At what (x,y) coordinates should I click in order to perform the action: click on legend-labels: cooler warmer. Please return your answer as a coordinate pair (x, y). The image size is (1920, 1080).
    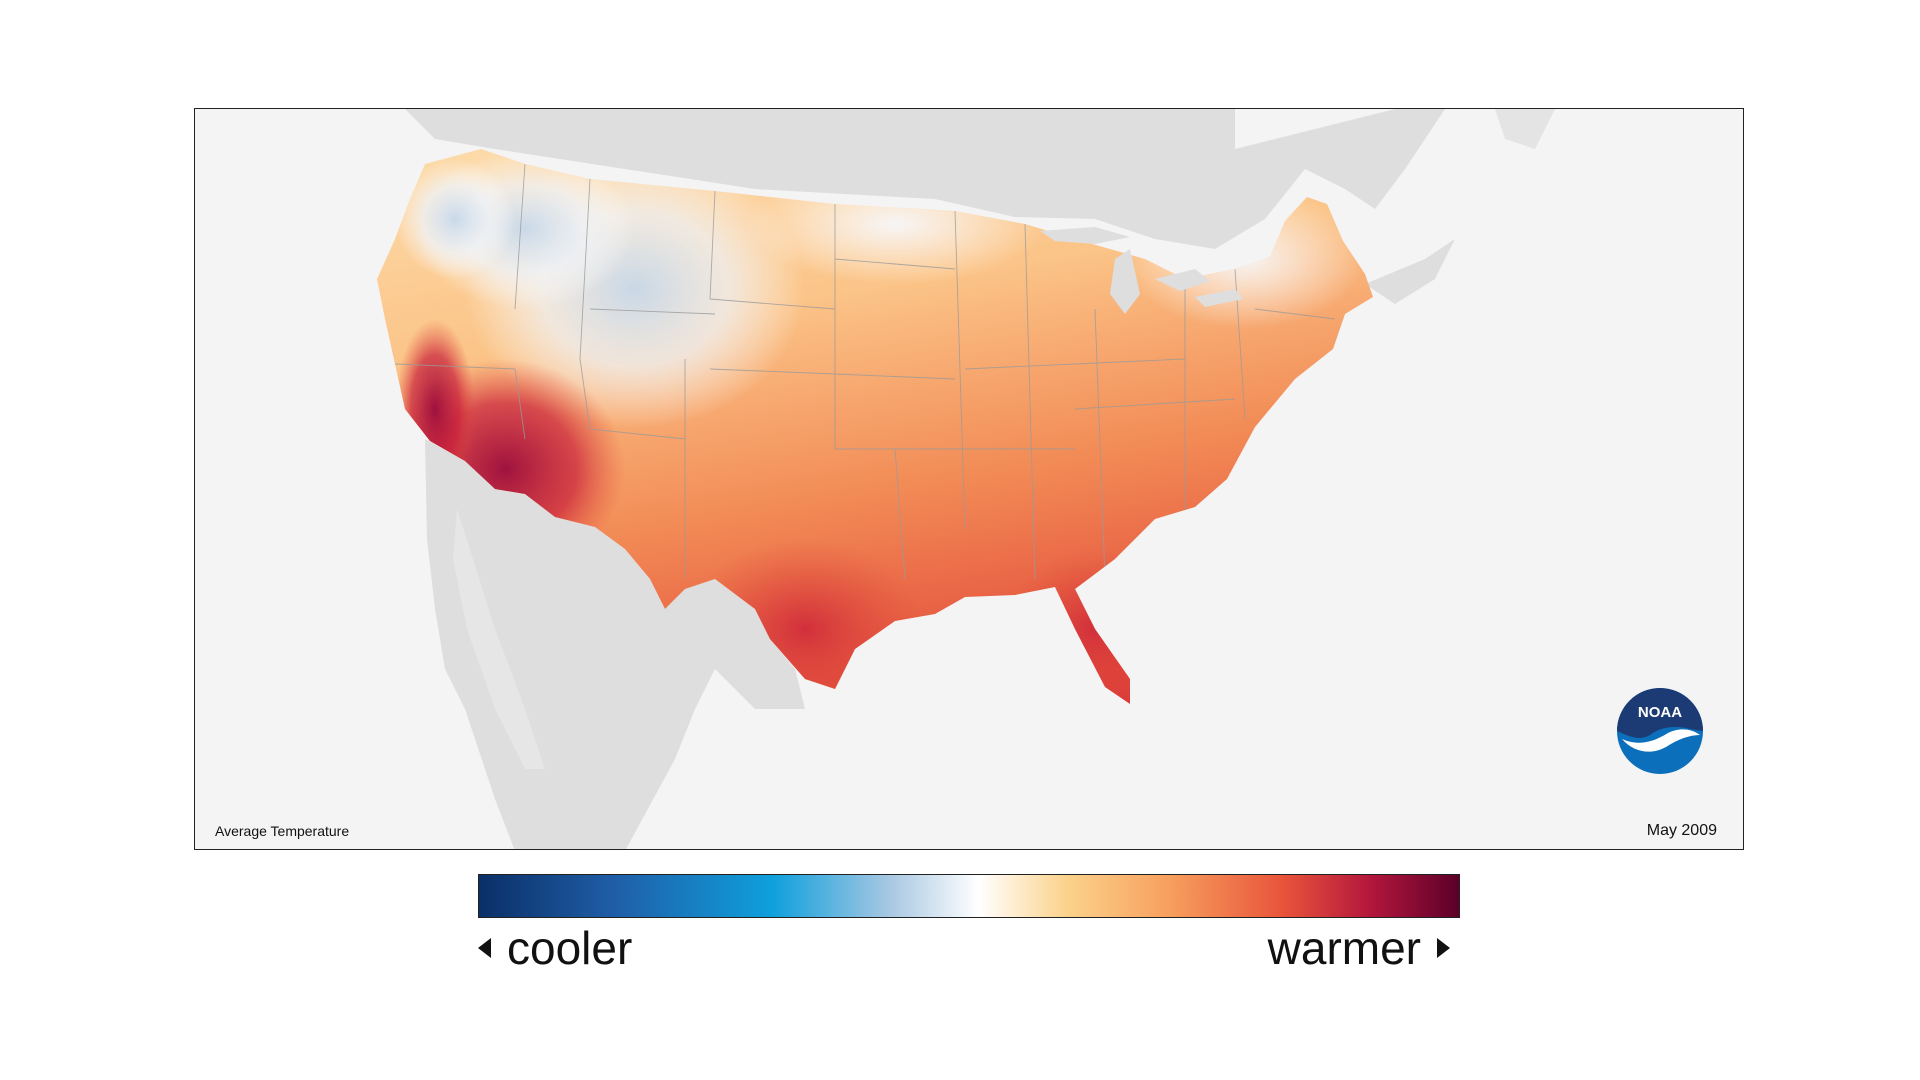
    Looking at the image, I should click on (969, 948).